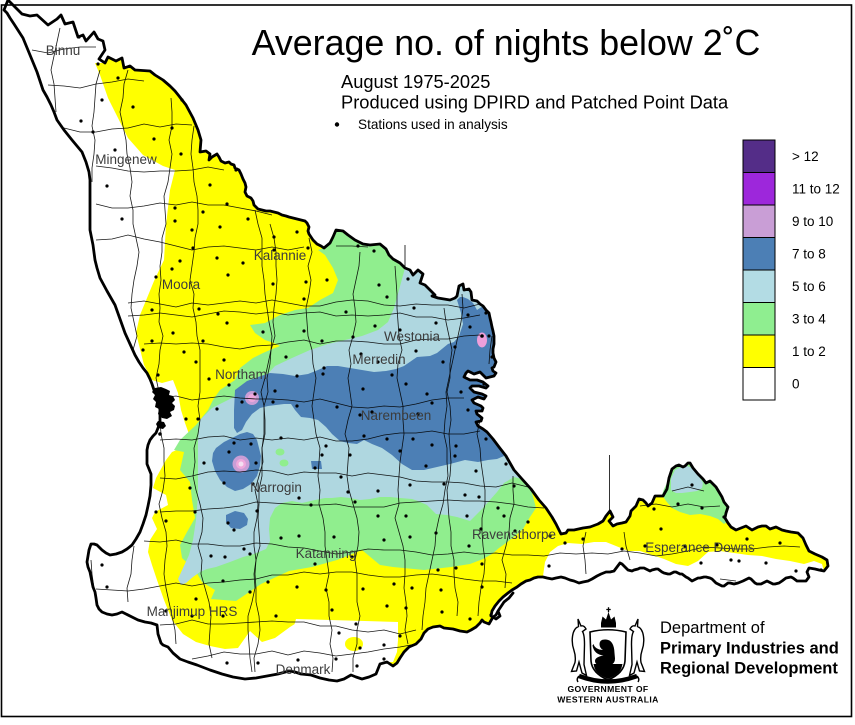 This screenshot has width=855, height=725. I want to click on svg-text: Narembeen, so click(396, 415).